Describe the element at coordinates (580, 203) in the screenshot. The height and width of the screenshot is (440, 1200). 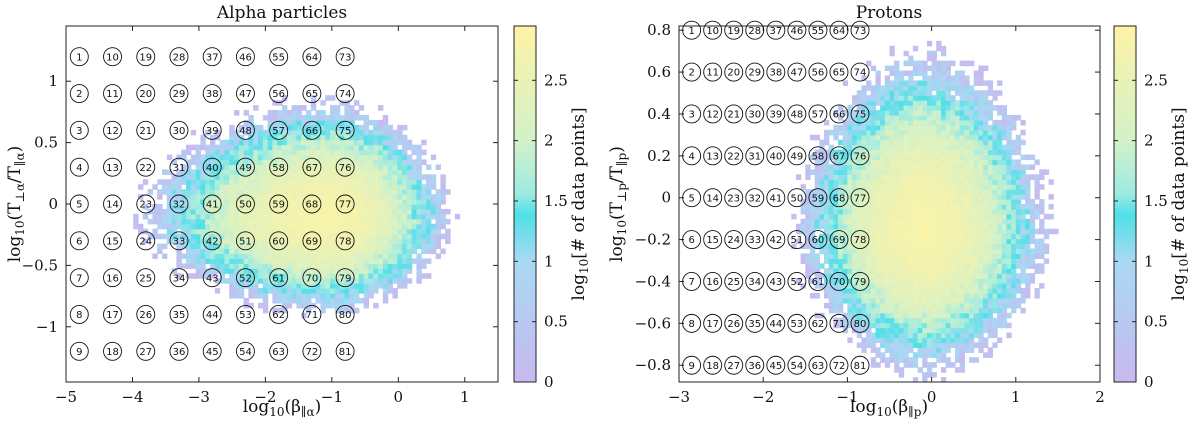
I see `alpha-colorbar-label: log10[# of data points]` at that location.